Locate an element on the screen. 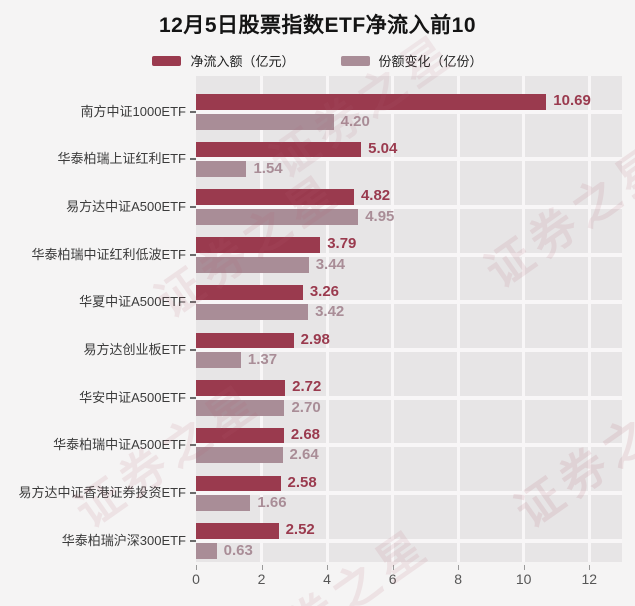 This screenshot has height=606, width=635. x-tick-label: 4 is located at coordinates (327, 579).